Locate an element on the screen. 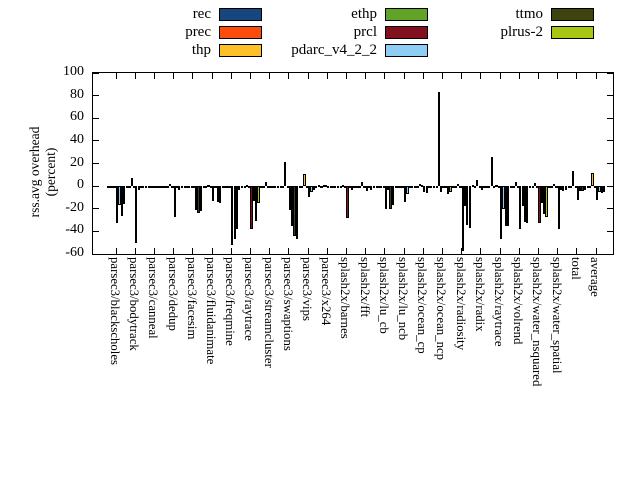  x-tick-label: splash2x/radiosity is located at coordinates (460, 304).